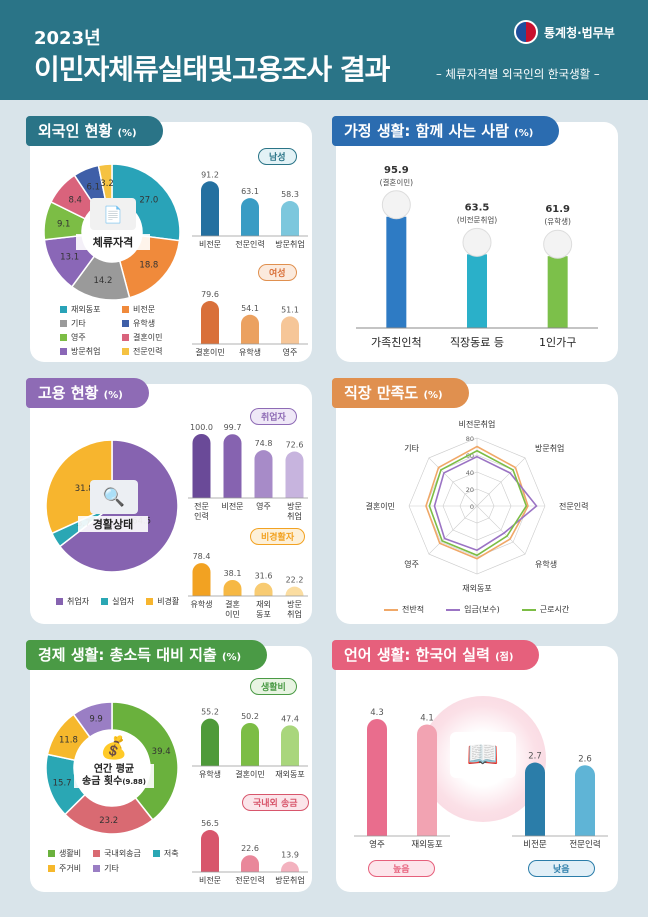 The height and width of the screenshot is (917, 648). Describe the element at coordinates (144, 323) in the screenshot. I see `legend-label: 유학생` at that location.